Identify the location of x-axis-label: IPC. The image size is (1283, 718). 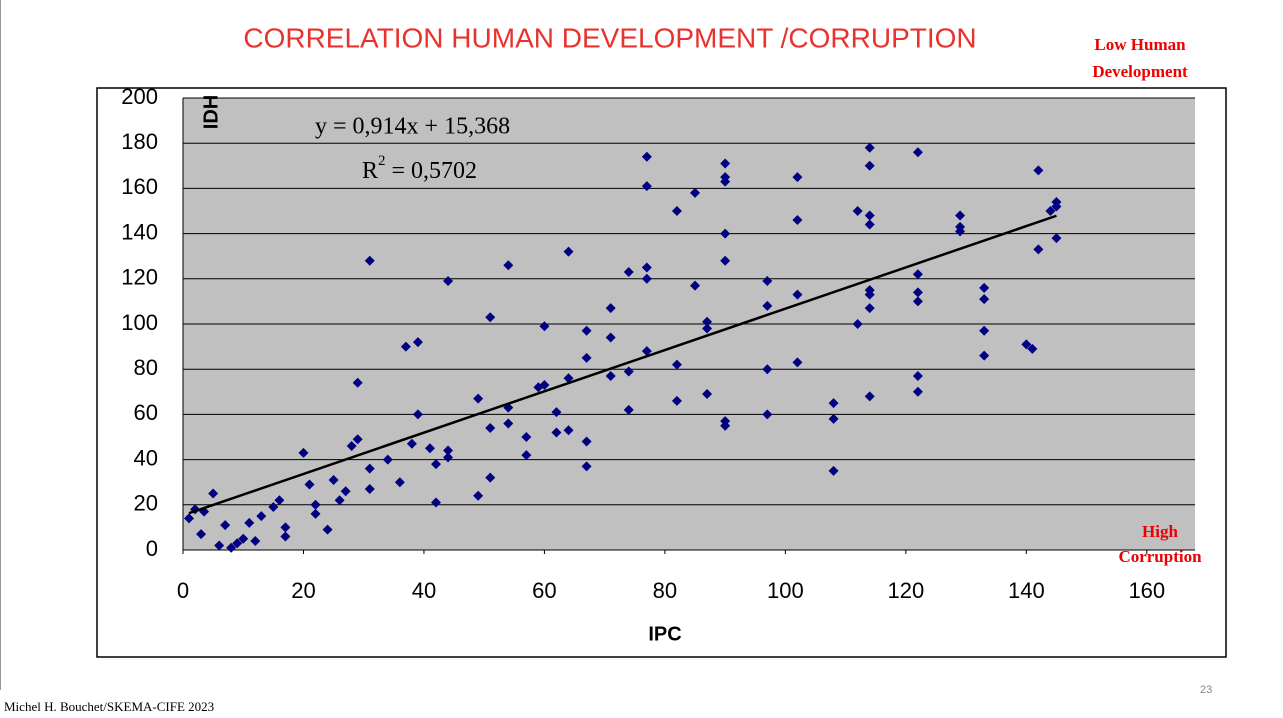
(664, 634).